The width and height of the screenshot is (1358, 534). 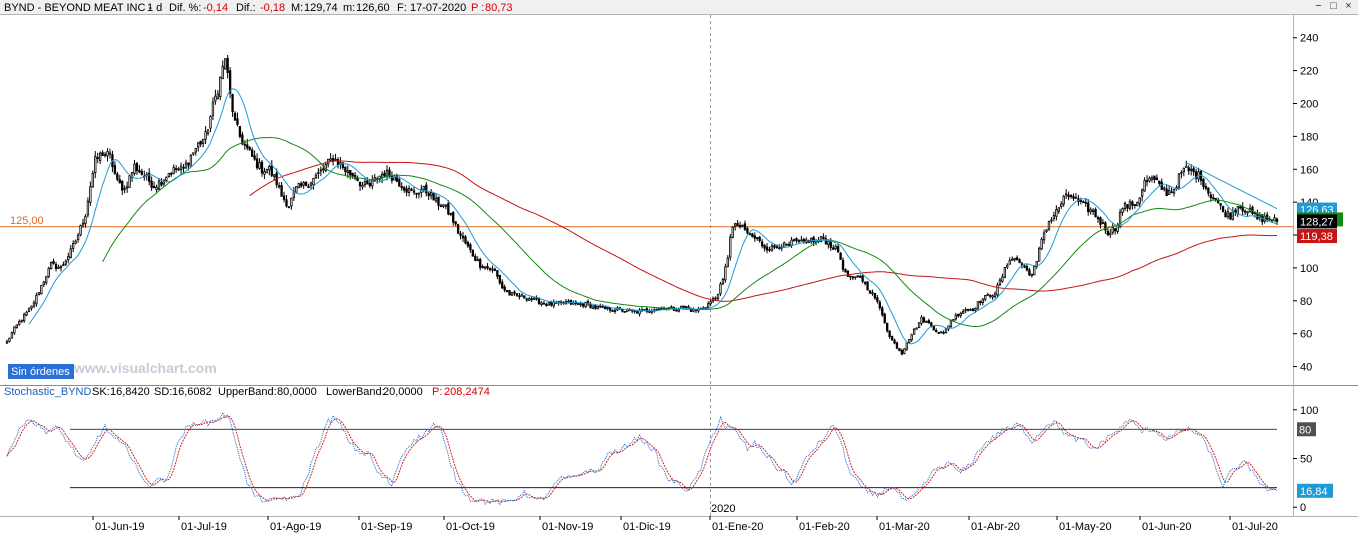 What do you see at coordinates (1232, 186) in the screenshot?
I see `trend-line` at bounding box center [1232, 186].